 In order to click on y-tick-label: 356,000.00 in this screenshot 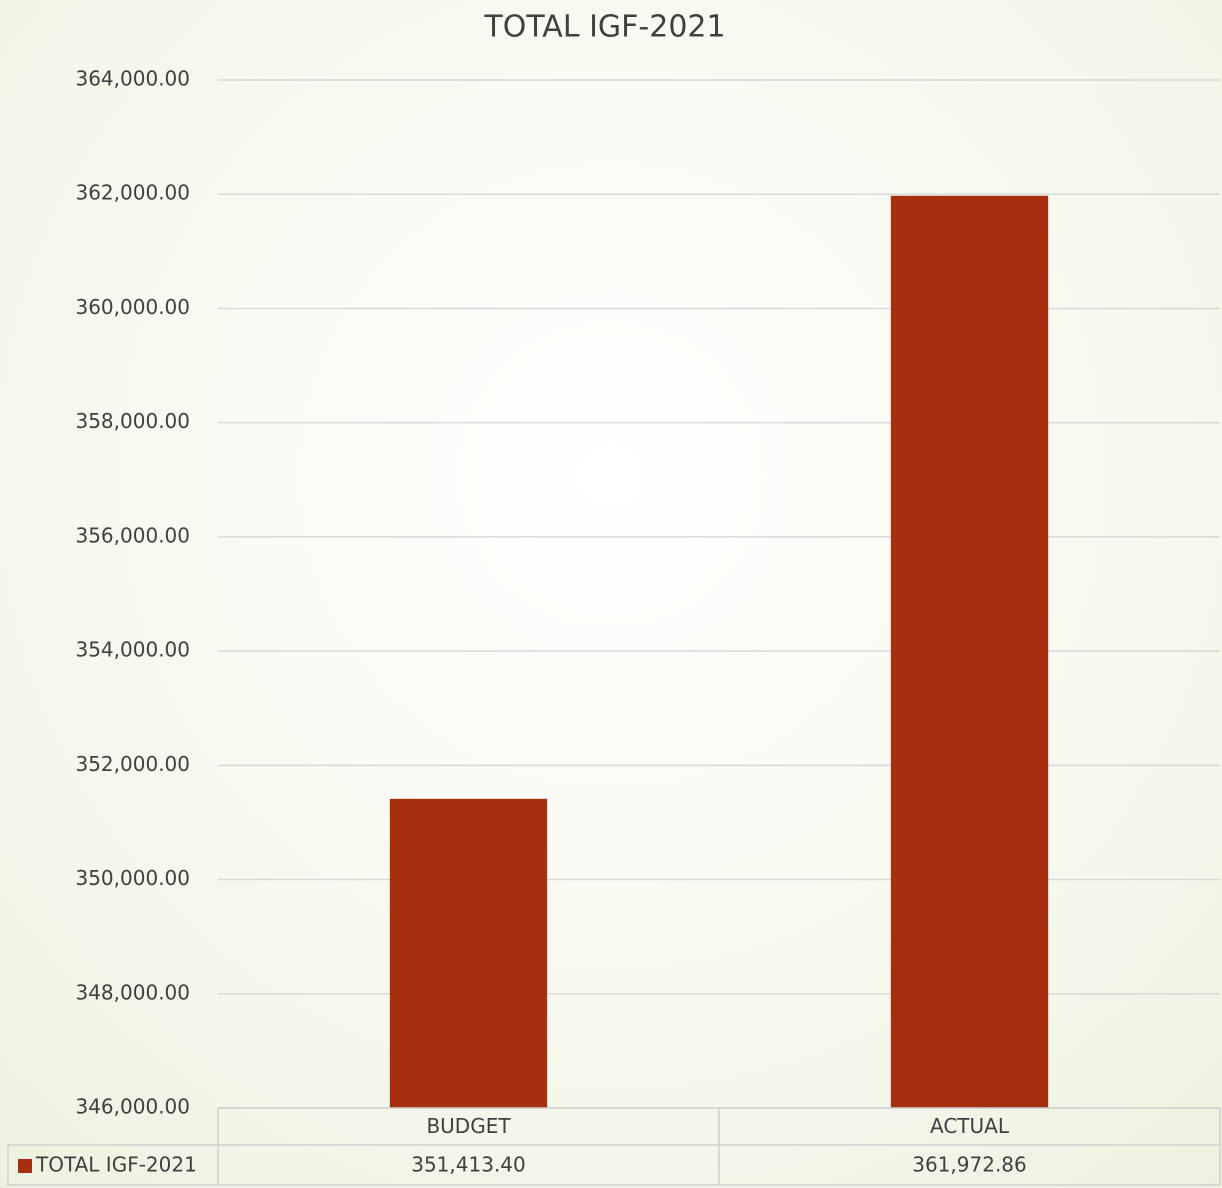, I will do `click(132, 535)`.